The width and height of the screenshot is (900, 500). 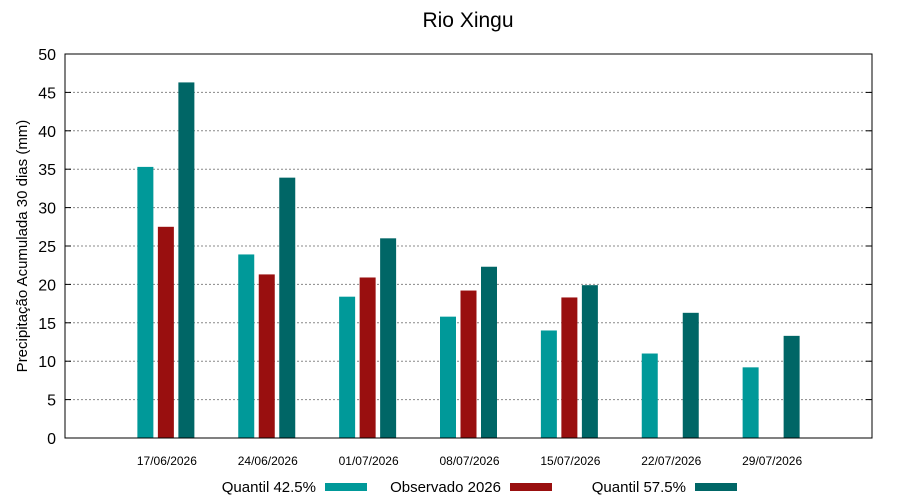 I want to click on y-tick-label: 20, so click(x=47, y=285).